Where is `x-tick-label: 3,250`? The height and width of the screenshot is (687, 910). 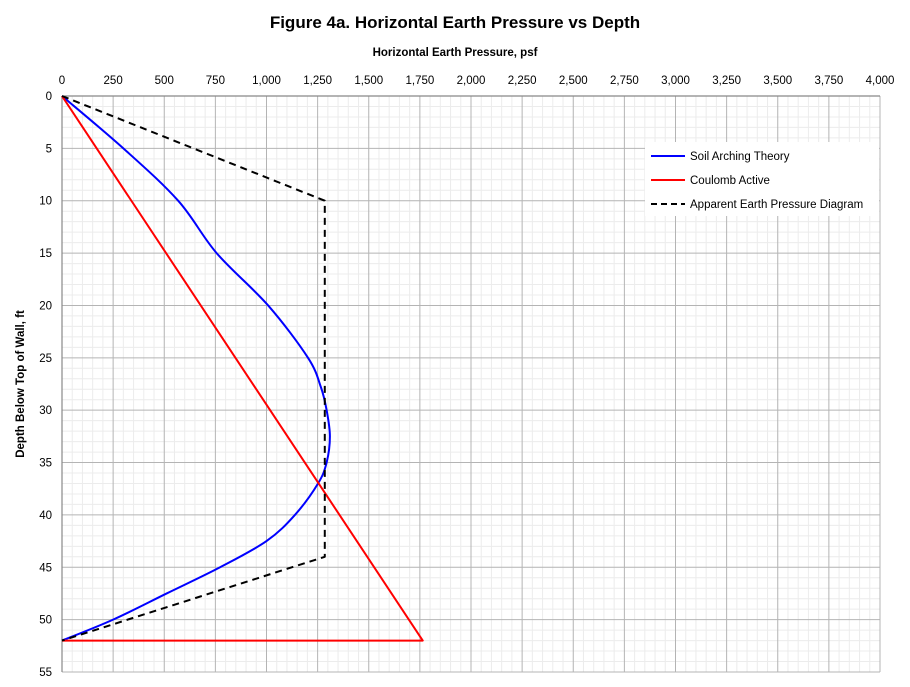
x-tick-label: 3,250 is located at coordinates (726, 81).